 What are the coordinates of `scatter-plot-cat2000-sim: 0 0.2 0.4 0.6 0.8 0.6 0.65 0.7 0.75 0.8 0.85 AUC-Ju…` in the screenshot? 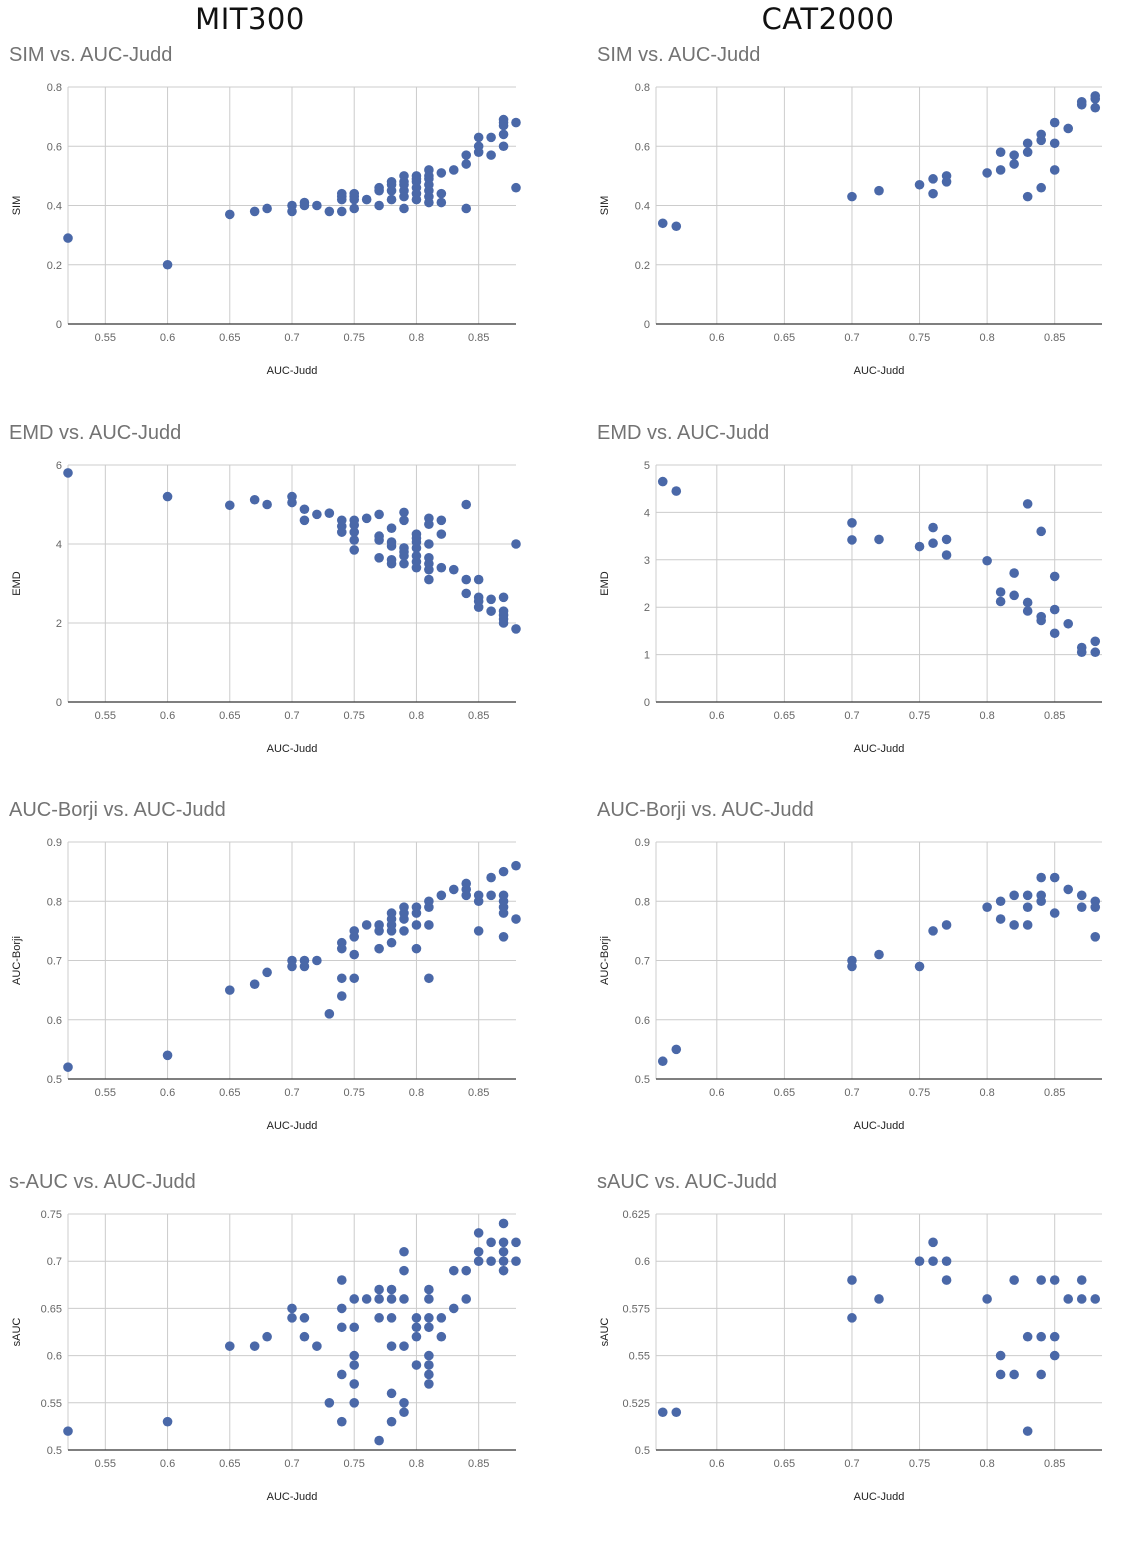 It's located at (850, 229).